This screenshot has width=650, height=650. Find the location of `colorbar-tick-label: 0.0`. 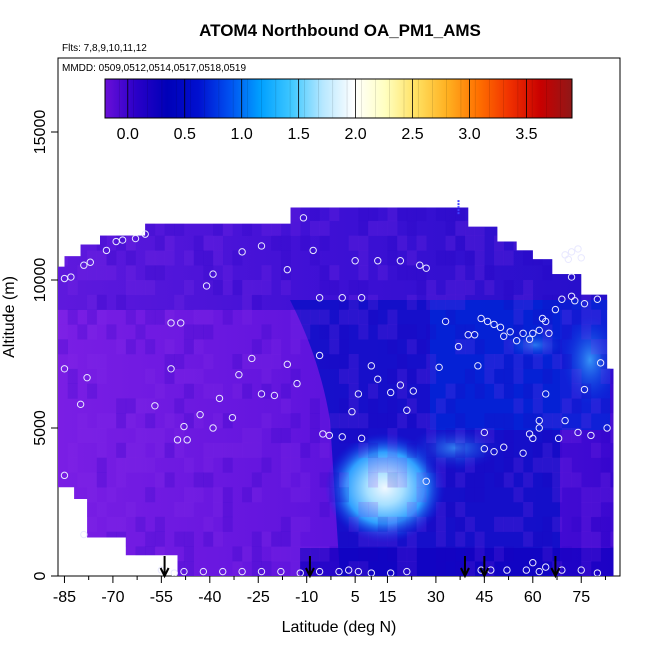

colorbar-tick-label: 0.0 is located at coordinates (128, 134).